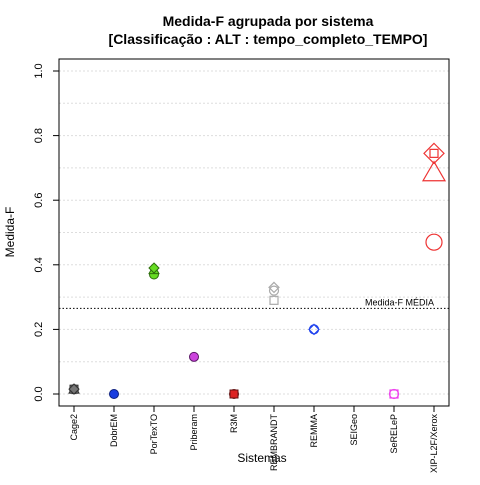  I want to click on data-point-rembrandt-open-diamond, so click(274, 287).